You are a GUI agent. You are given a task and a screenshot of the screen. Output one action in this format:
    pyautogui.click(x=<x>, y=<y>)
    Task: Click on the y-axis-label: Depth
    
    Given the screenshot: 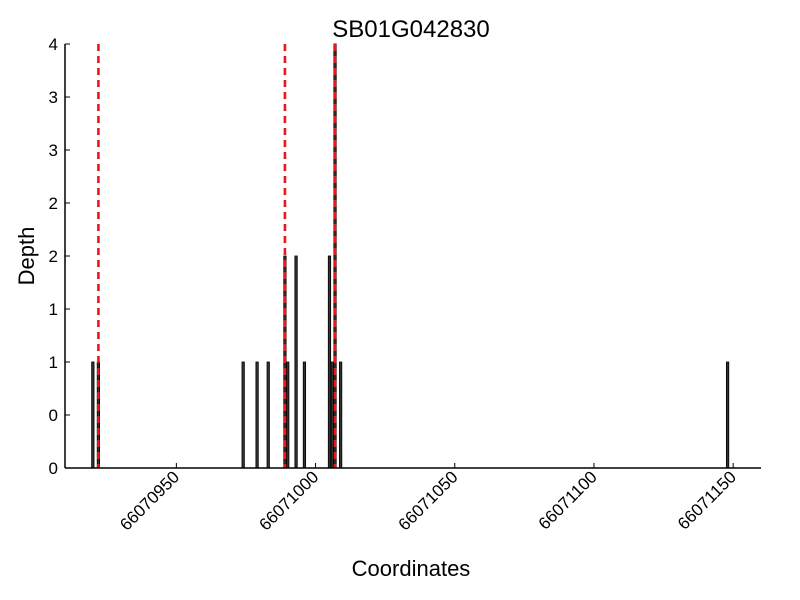 What is the action you would take?
    pyautogui.click(x=26, y=256)
    